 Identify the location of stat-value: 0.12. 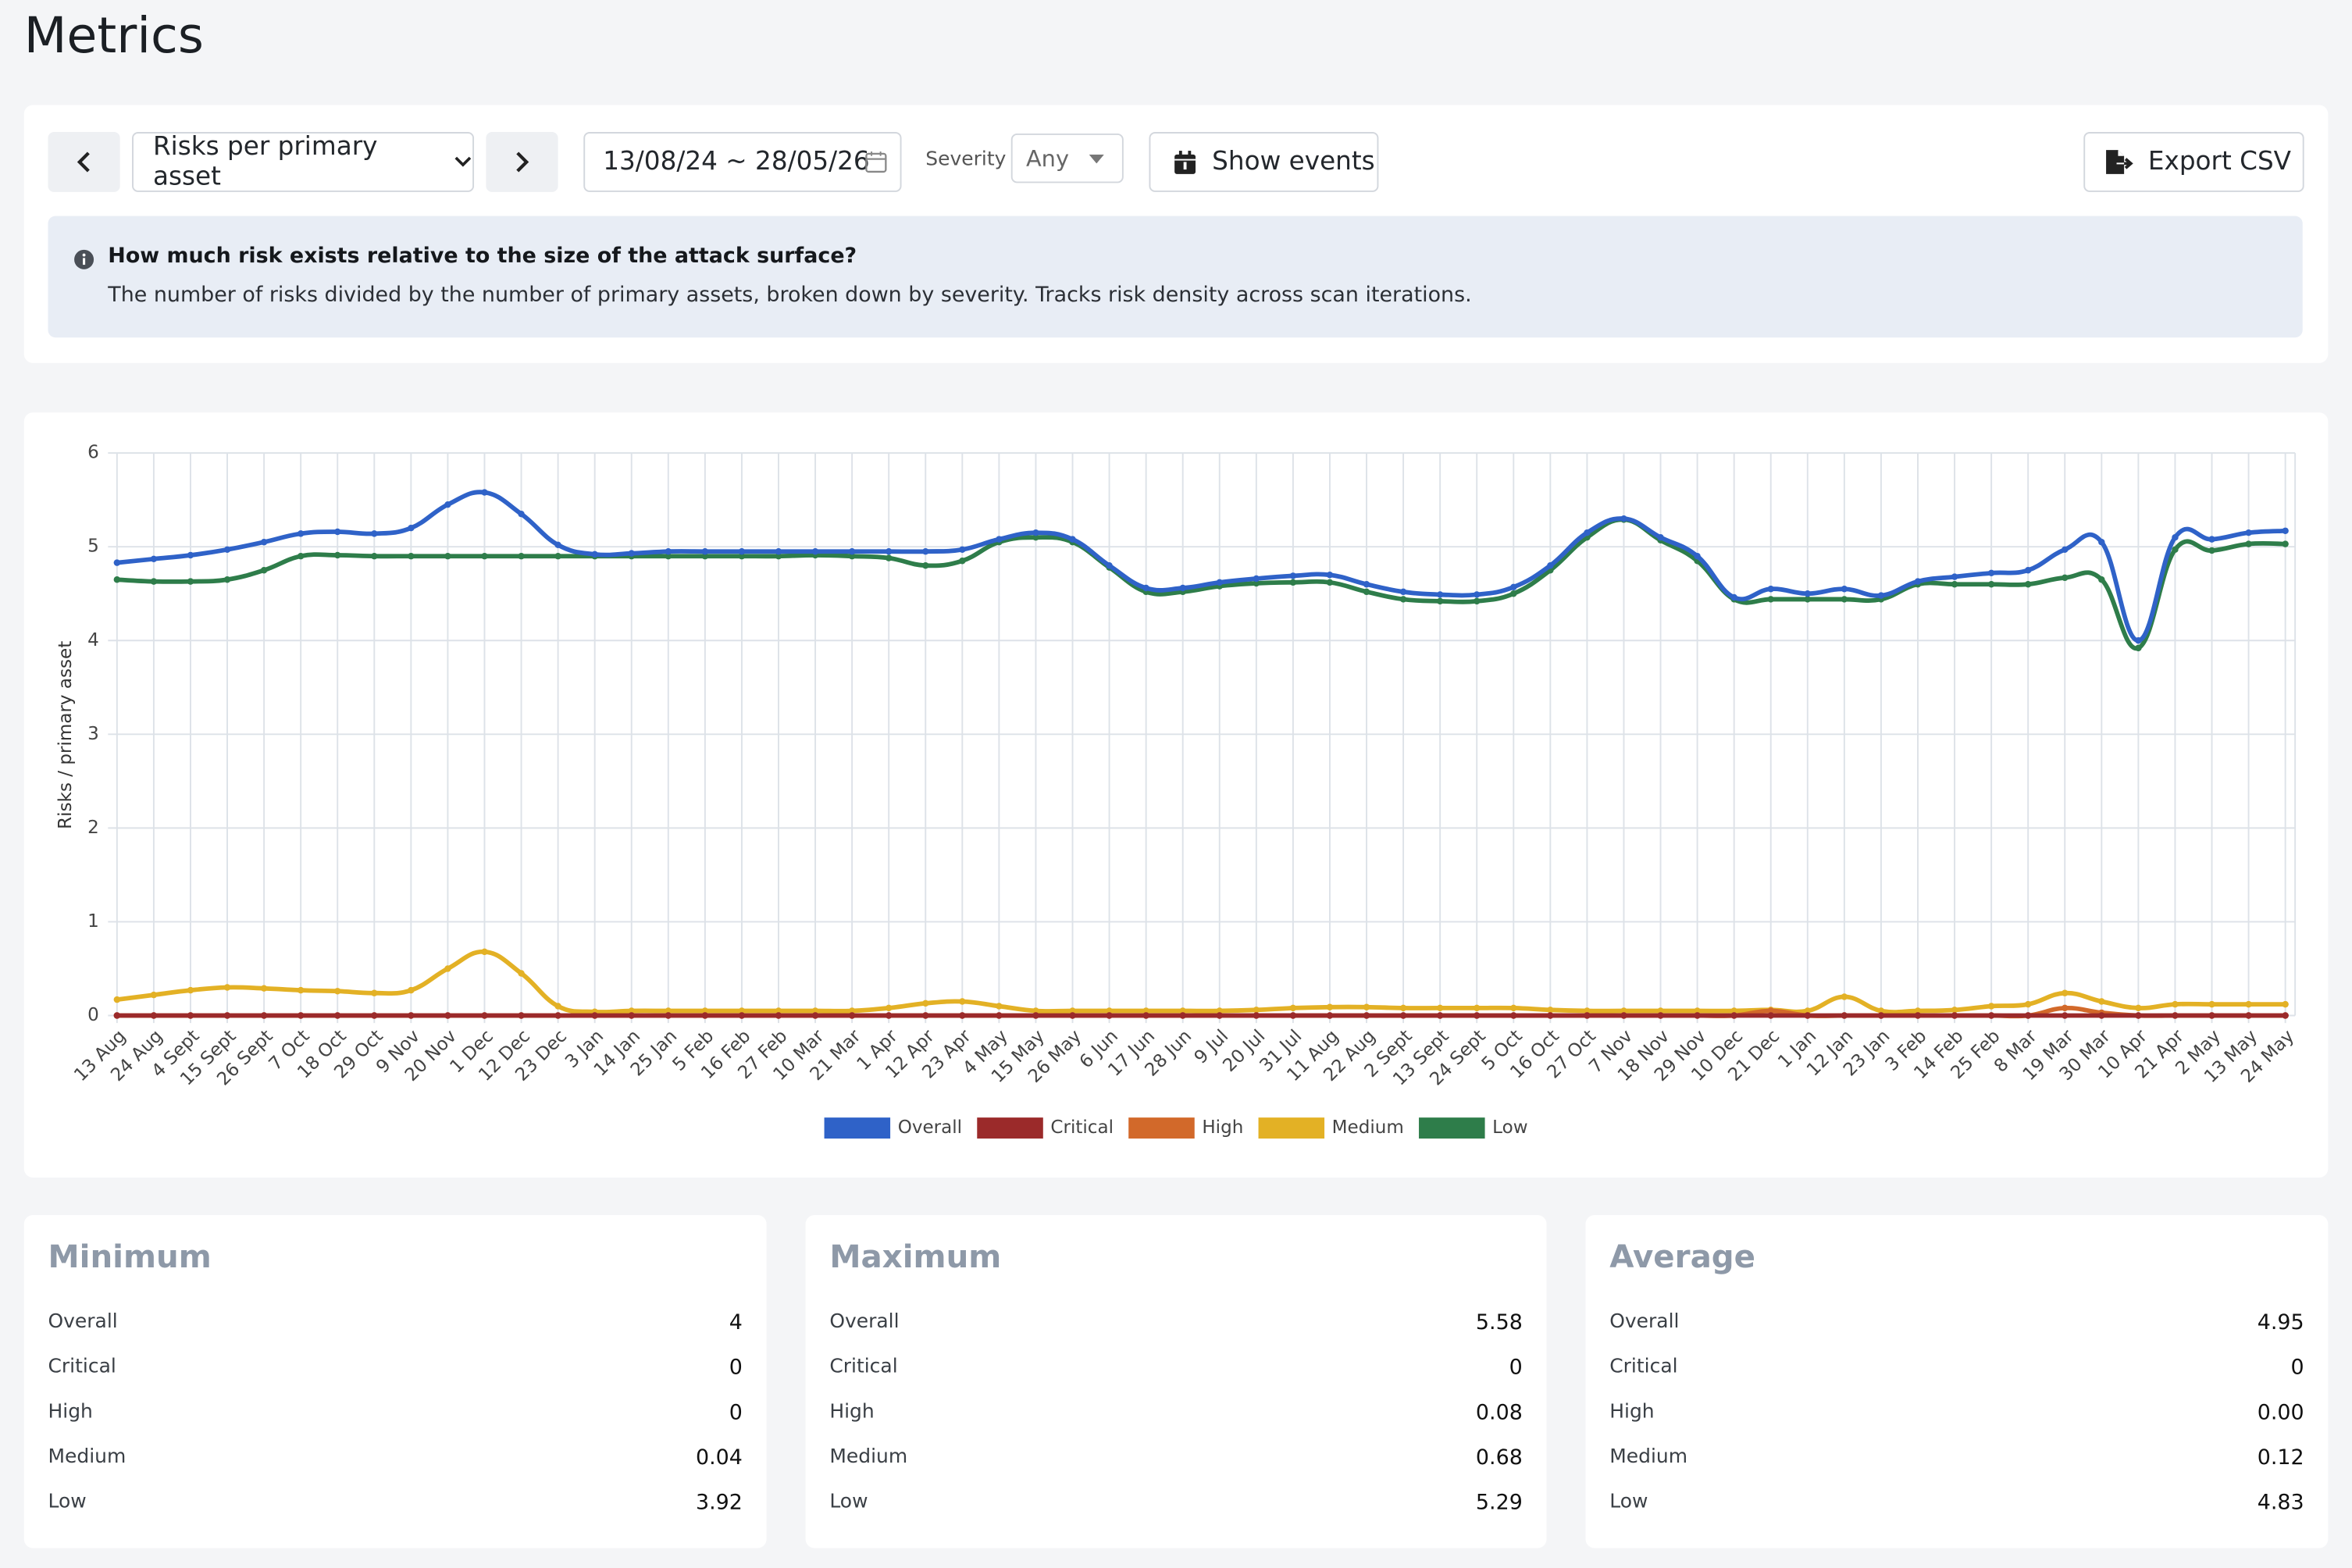
(2280, 1457).